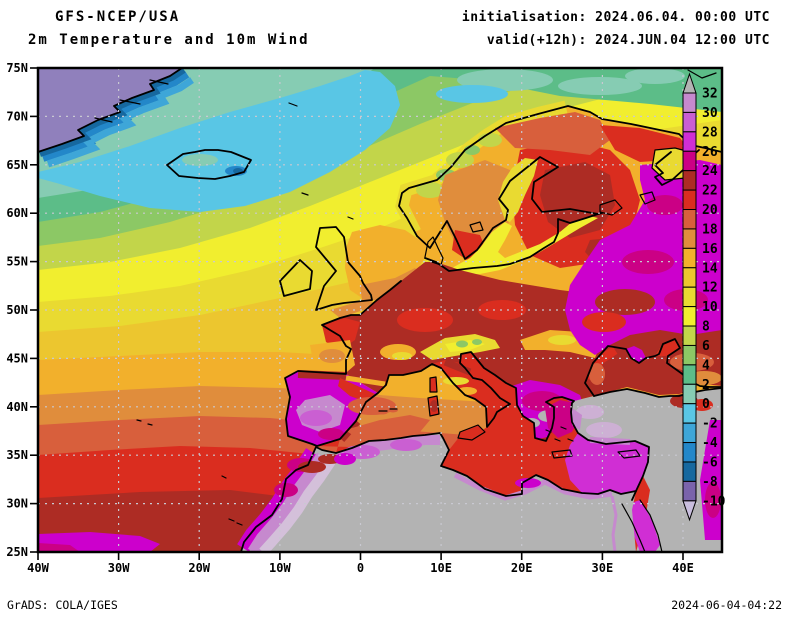 This screenshot has width=800, height=618. Describe the element at coordinates (17, 504) in the screenshot. I see `lat-tick-label: 30N` at that location.